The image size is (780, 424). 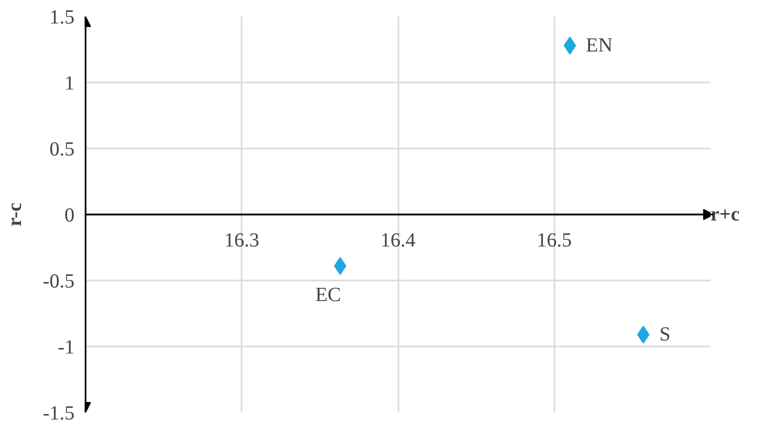 What do you see at coordinates (69, 215) in the screenshot?
I see `y-tick-label: 0` at bounding box center [69, 215].